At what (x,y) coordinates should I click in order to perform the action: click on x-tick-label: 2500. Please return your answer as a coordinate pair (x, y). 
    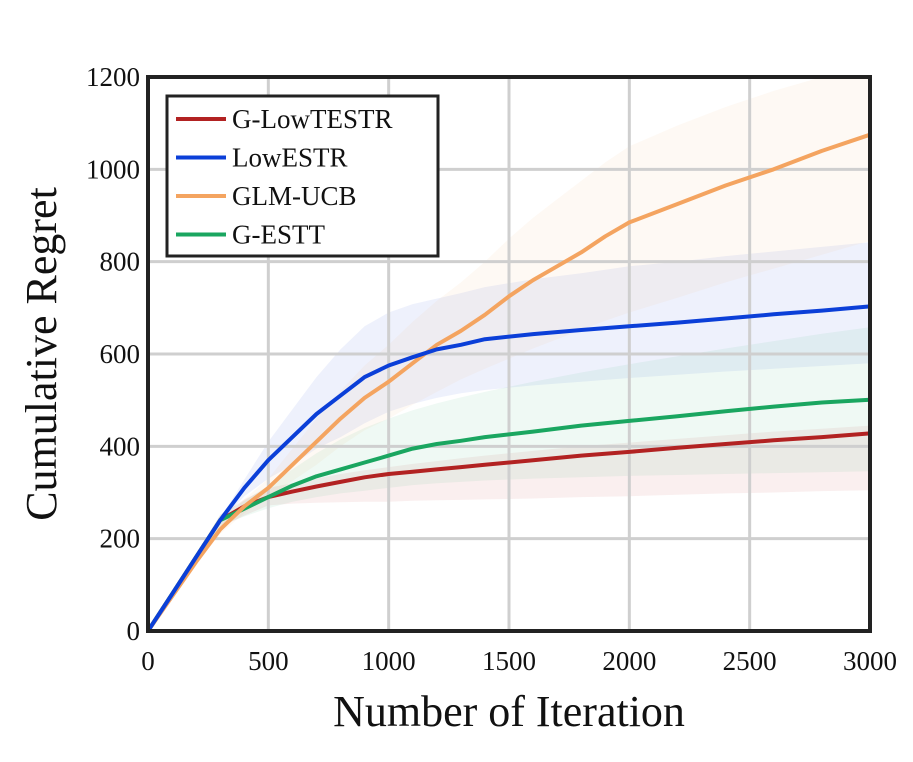
    Looking at the image, I should click on (750, 661).